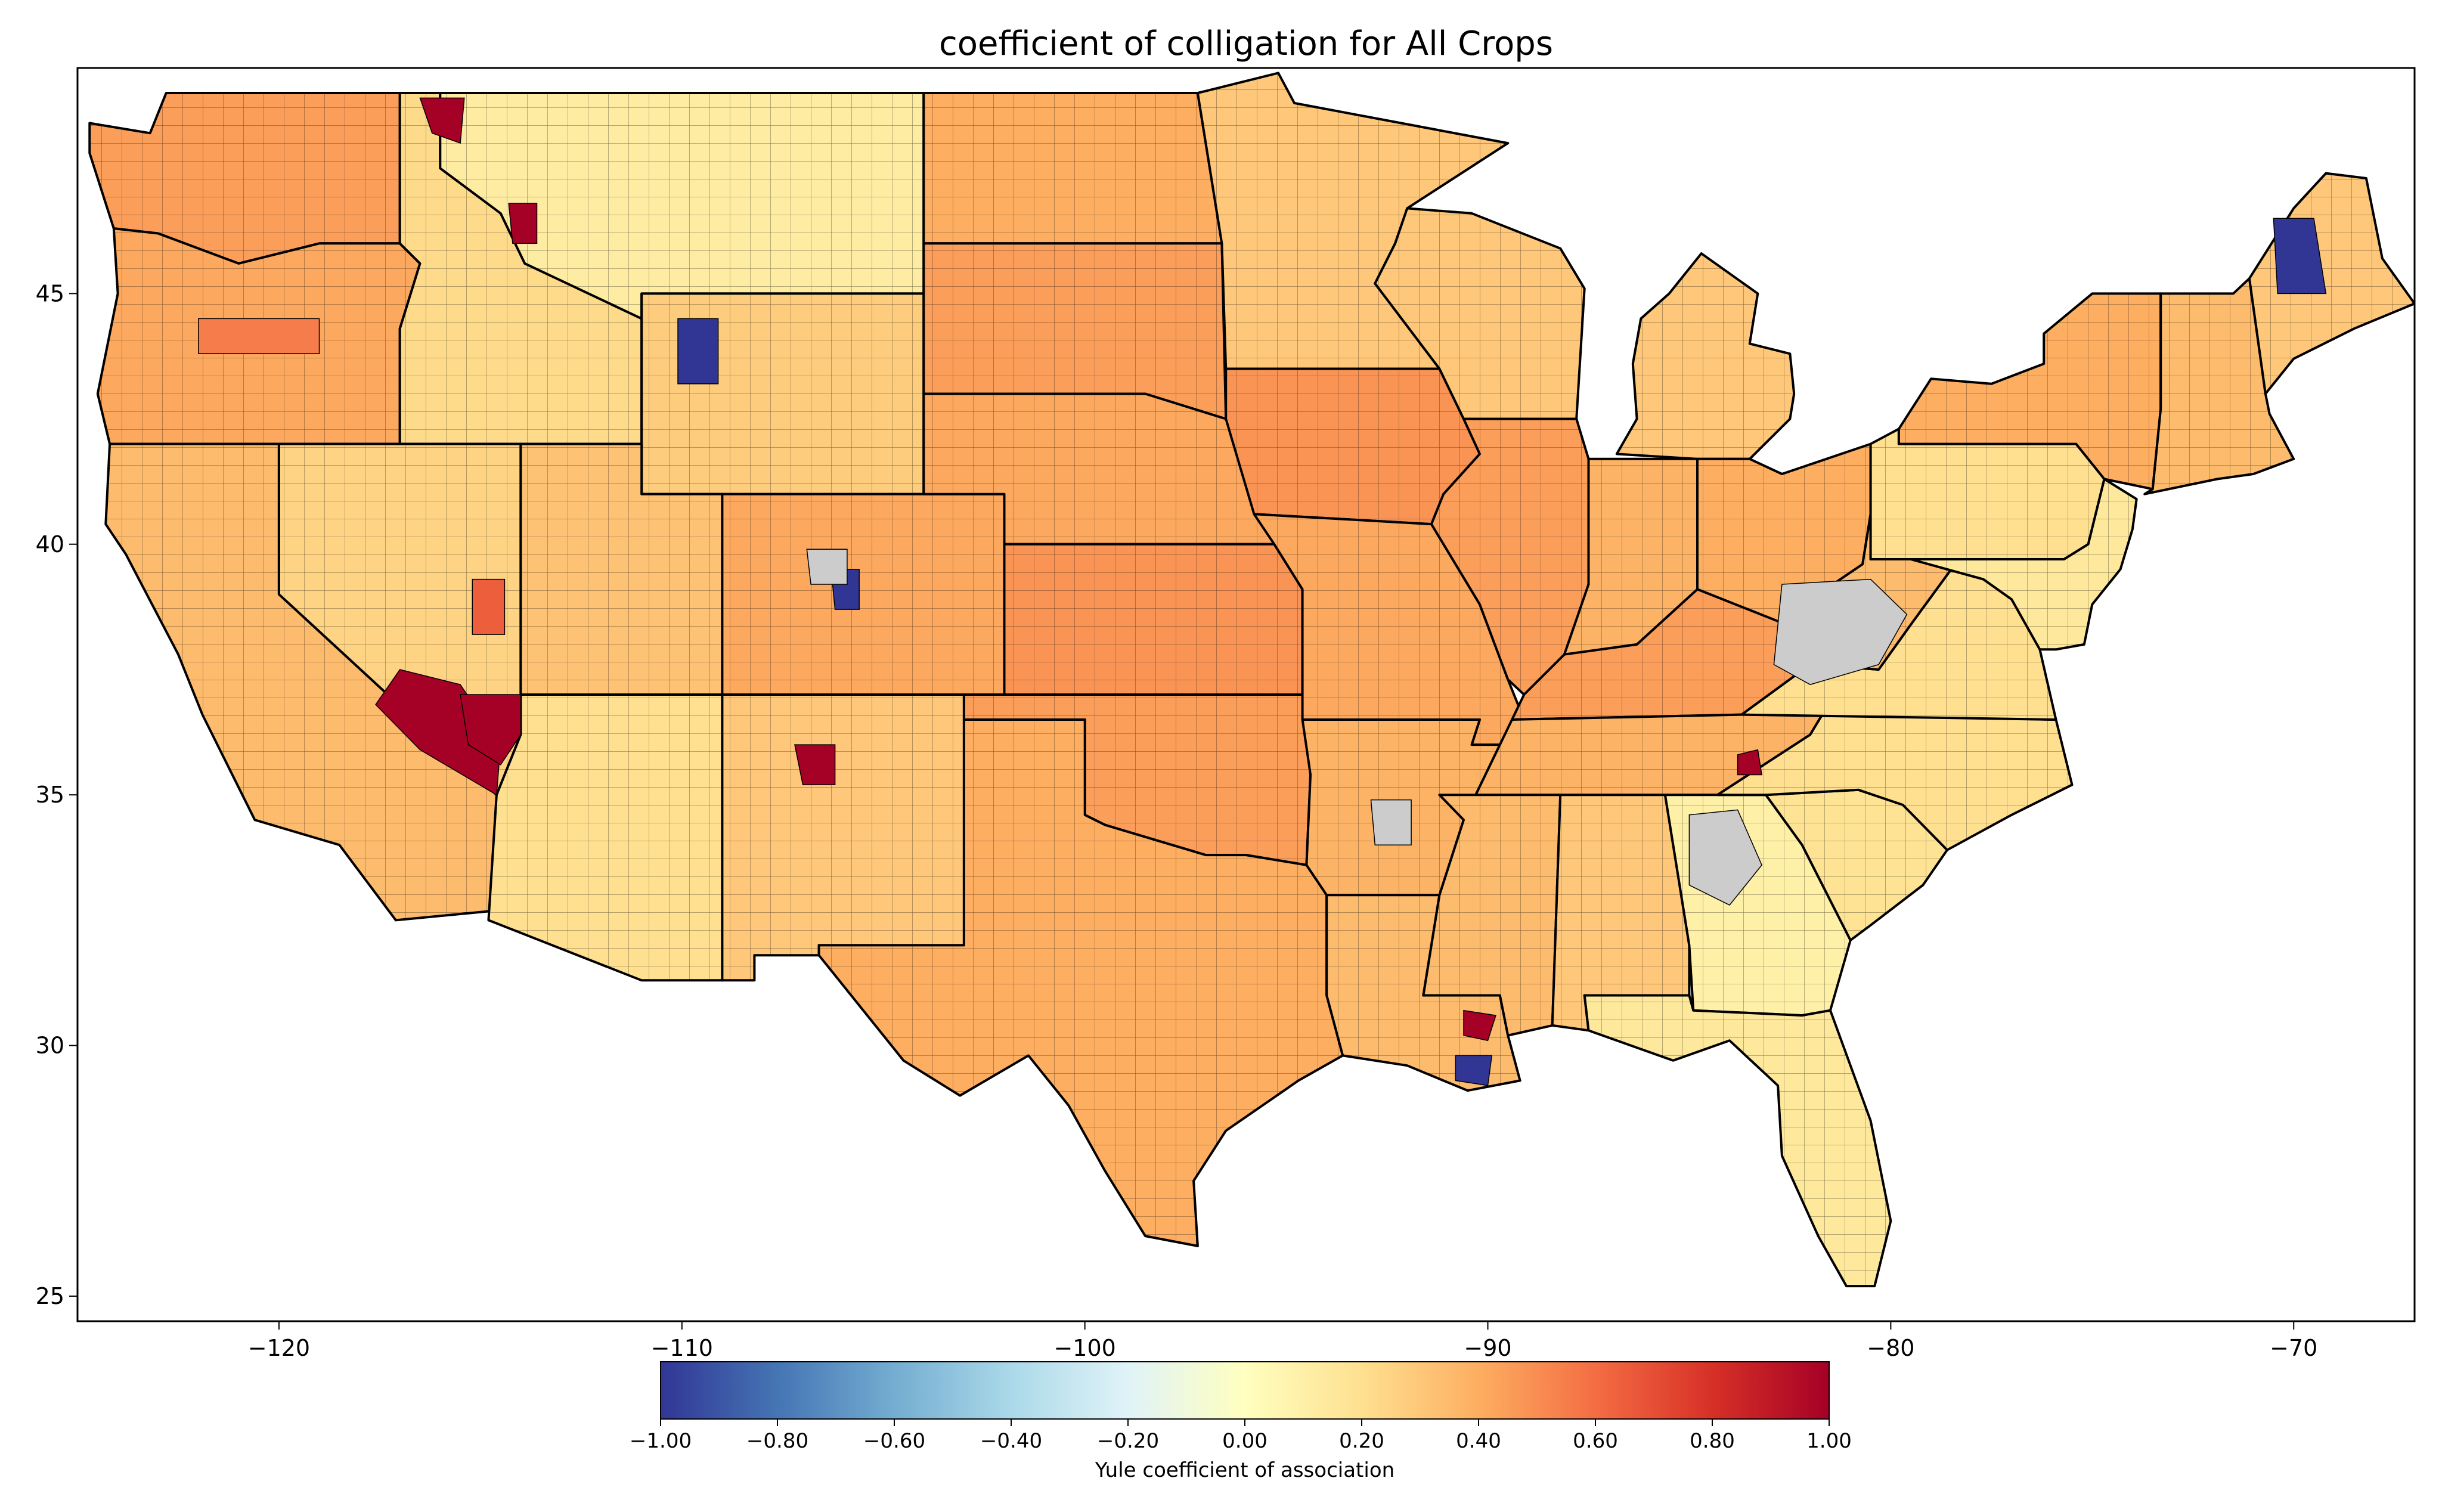  I want to click on state-border-new-england, so click(2219, 386).